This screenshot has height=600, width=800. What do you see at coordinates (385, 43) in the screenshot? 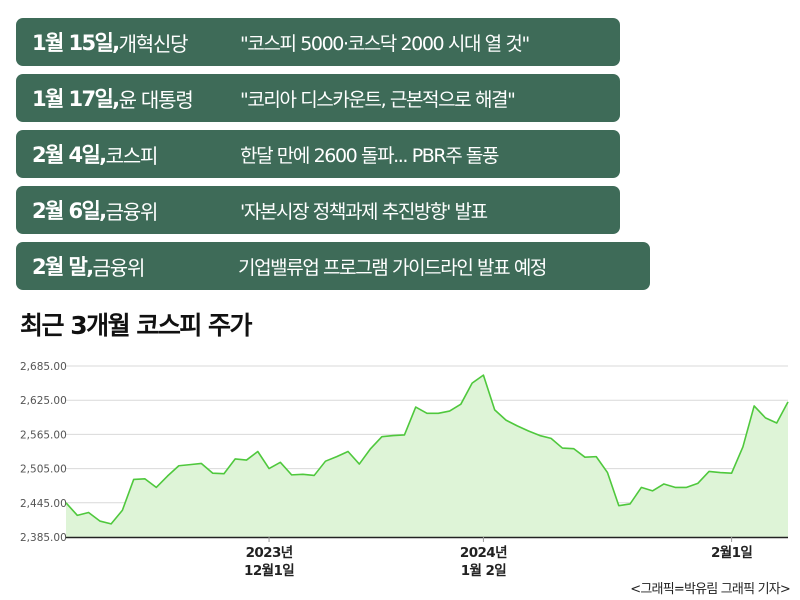
I see `timeline-headline: "코스피 5000·코스닥 2000 시대 열 것"` at bounding box center [385, 43].